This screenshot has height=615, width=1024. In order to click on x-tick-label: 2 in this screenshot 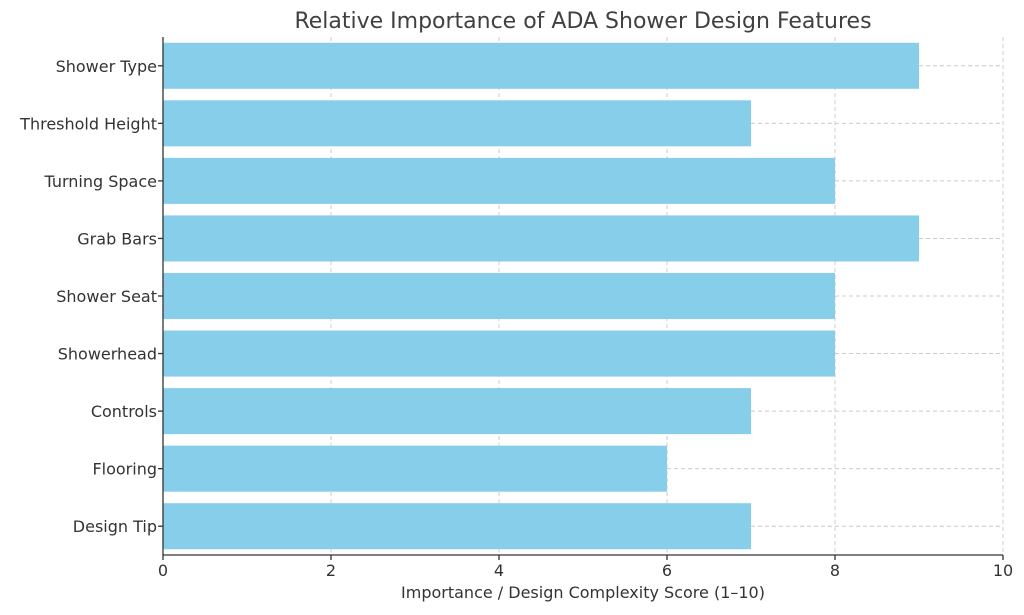, I will do `click(331, 570)`.